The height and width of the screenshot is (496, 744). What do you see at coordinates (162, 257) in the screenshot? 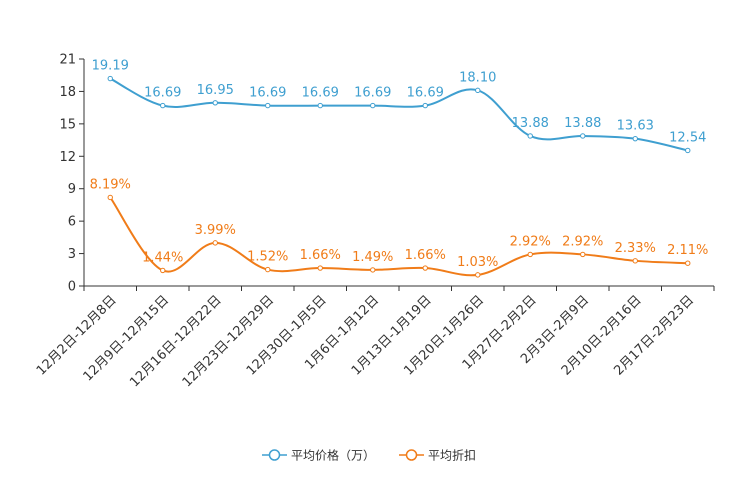
I see `data-label: 1.44%` at bounding box center [162, 257].